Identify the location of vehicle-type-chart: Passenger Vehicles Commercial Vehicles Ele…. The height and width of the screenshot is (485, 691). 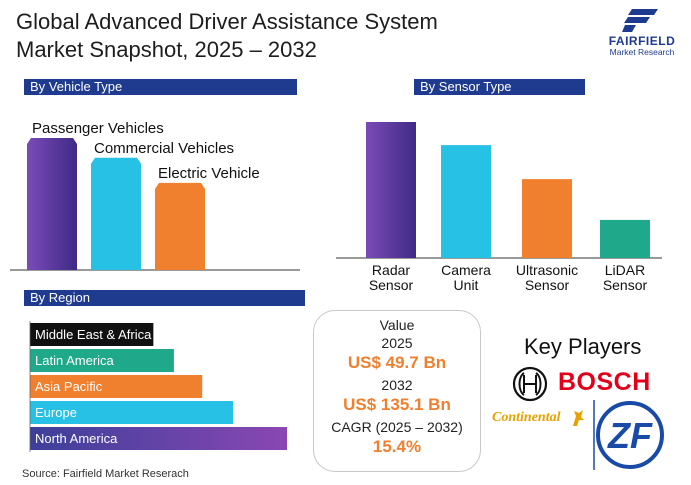
(155, 195).